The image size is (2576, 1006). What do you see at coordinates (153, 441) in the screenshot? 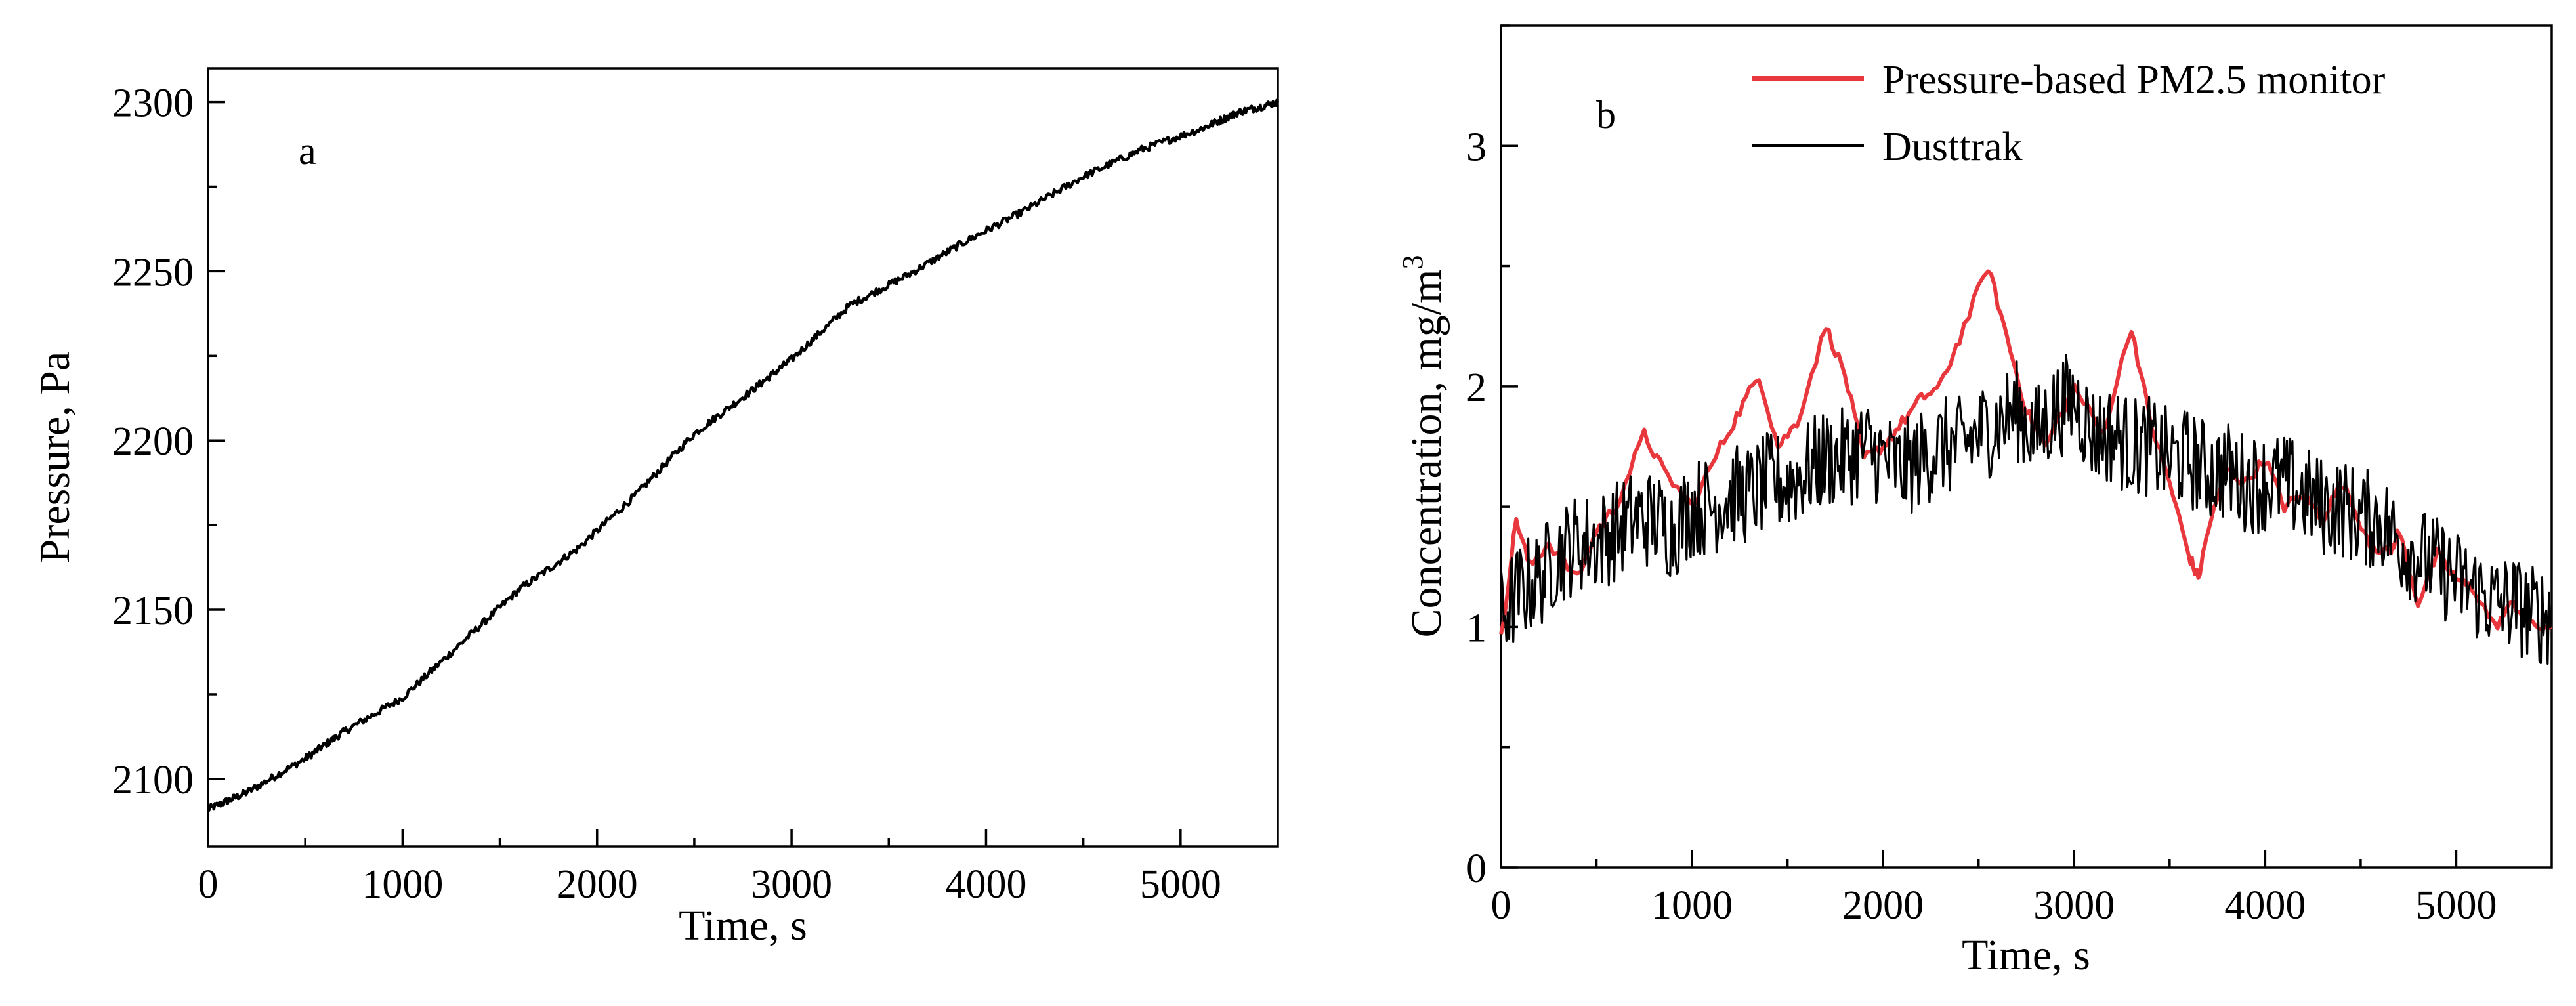
I see `y-tick-label-2200: 2200` at bounding box center [153, 441].